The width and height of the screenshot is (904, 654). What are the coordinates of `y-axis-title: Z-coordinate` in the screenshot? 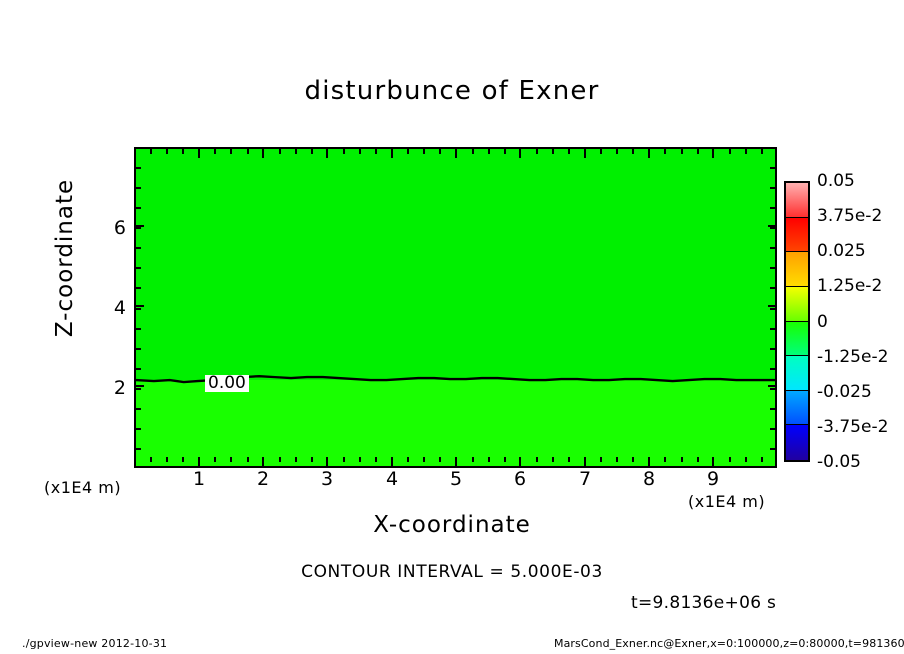 It's located at (65, 258).